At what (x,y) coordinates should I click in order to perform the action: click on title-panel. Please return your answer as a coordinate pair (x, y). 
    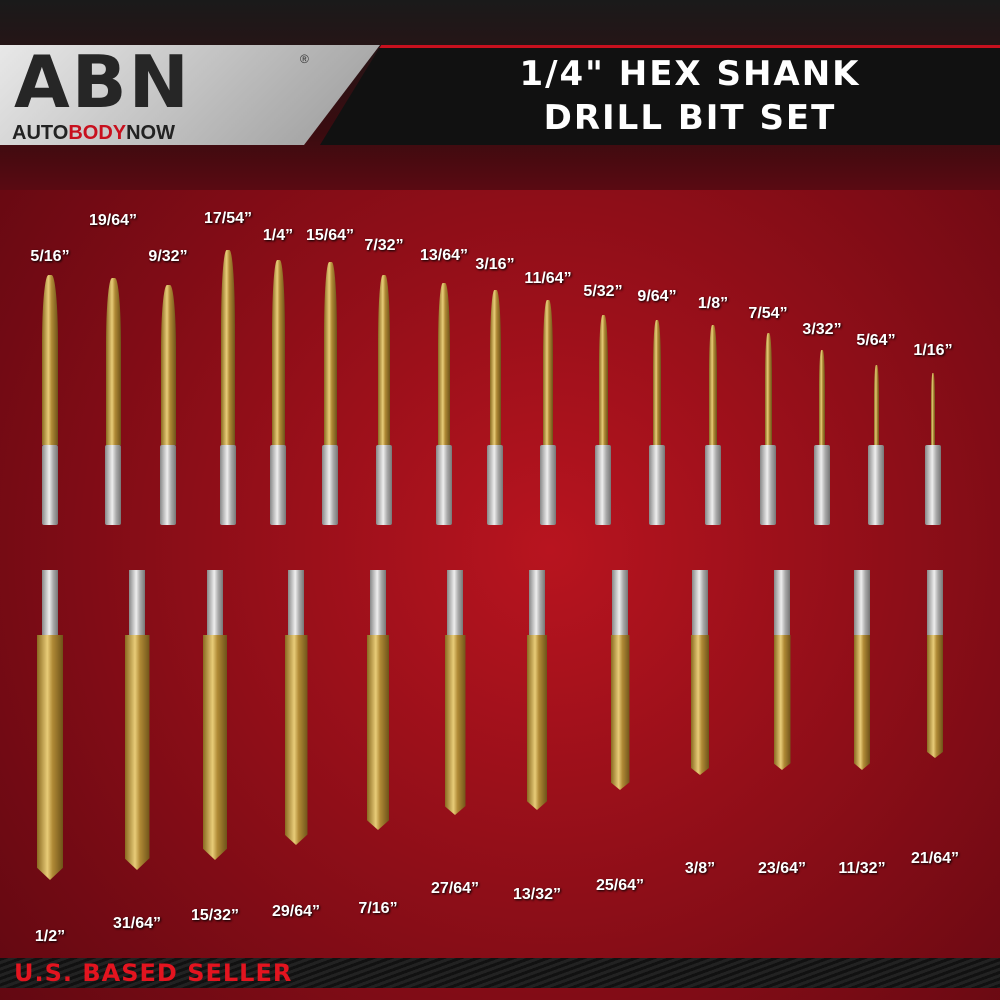
    Looking at the image, I should click on (660, 95).